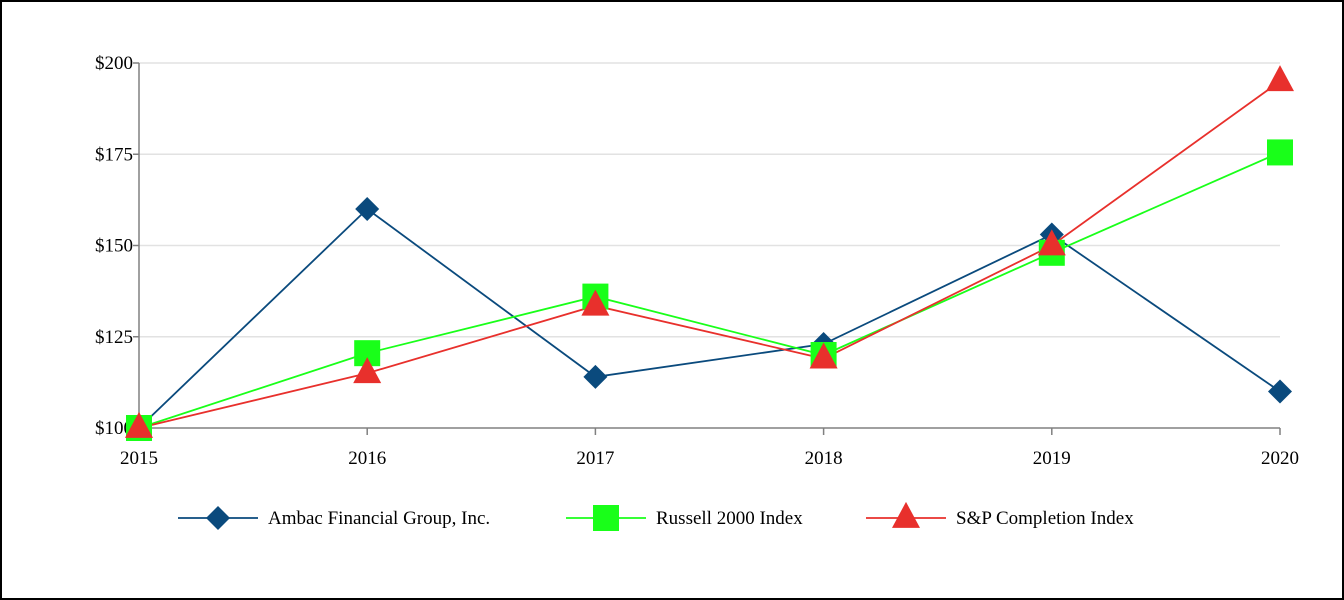 This screenshot has width=1344, height=600. Describe the element at coordinates (114, 428) in the screenshot. I see `y-tick-label: $100` at that location.